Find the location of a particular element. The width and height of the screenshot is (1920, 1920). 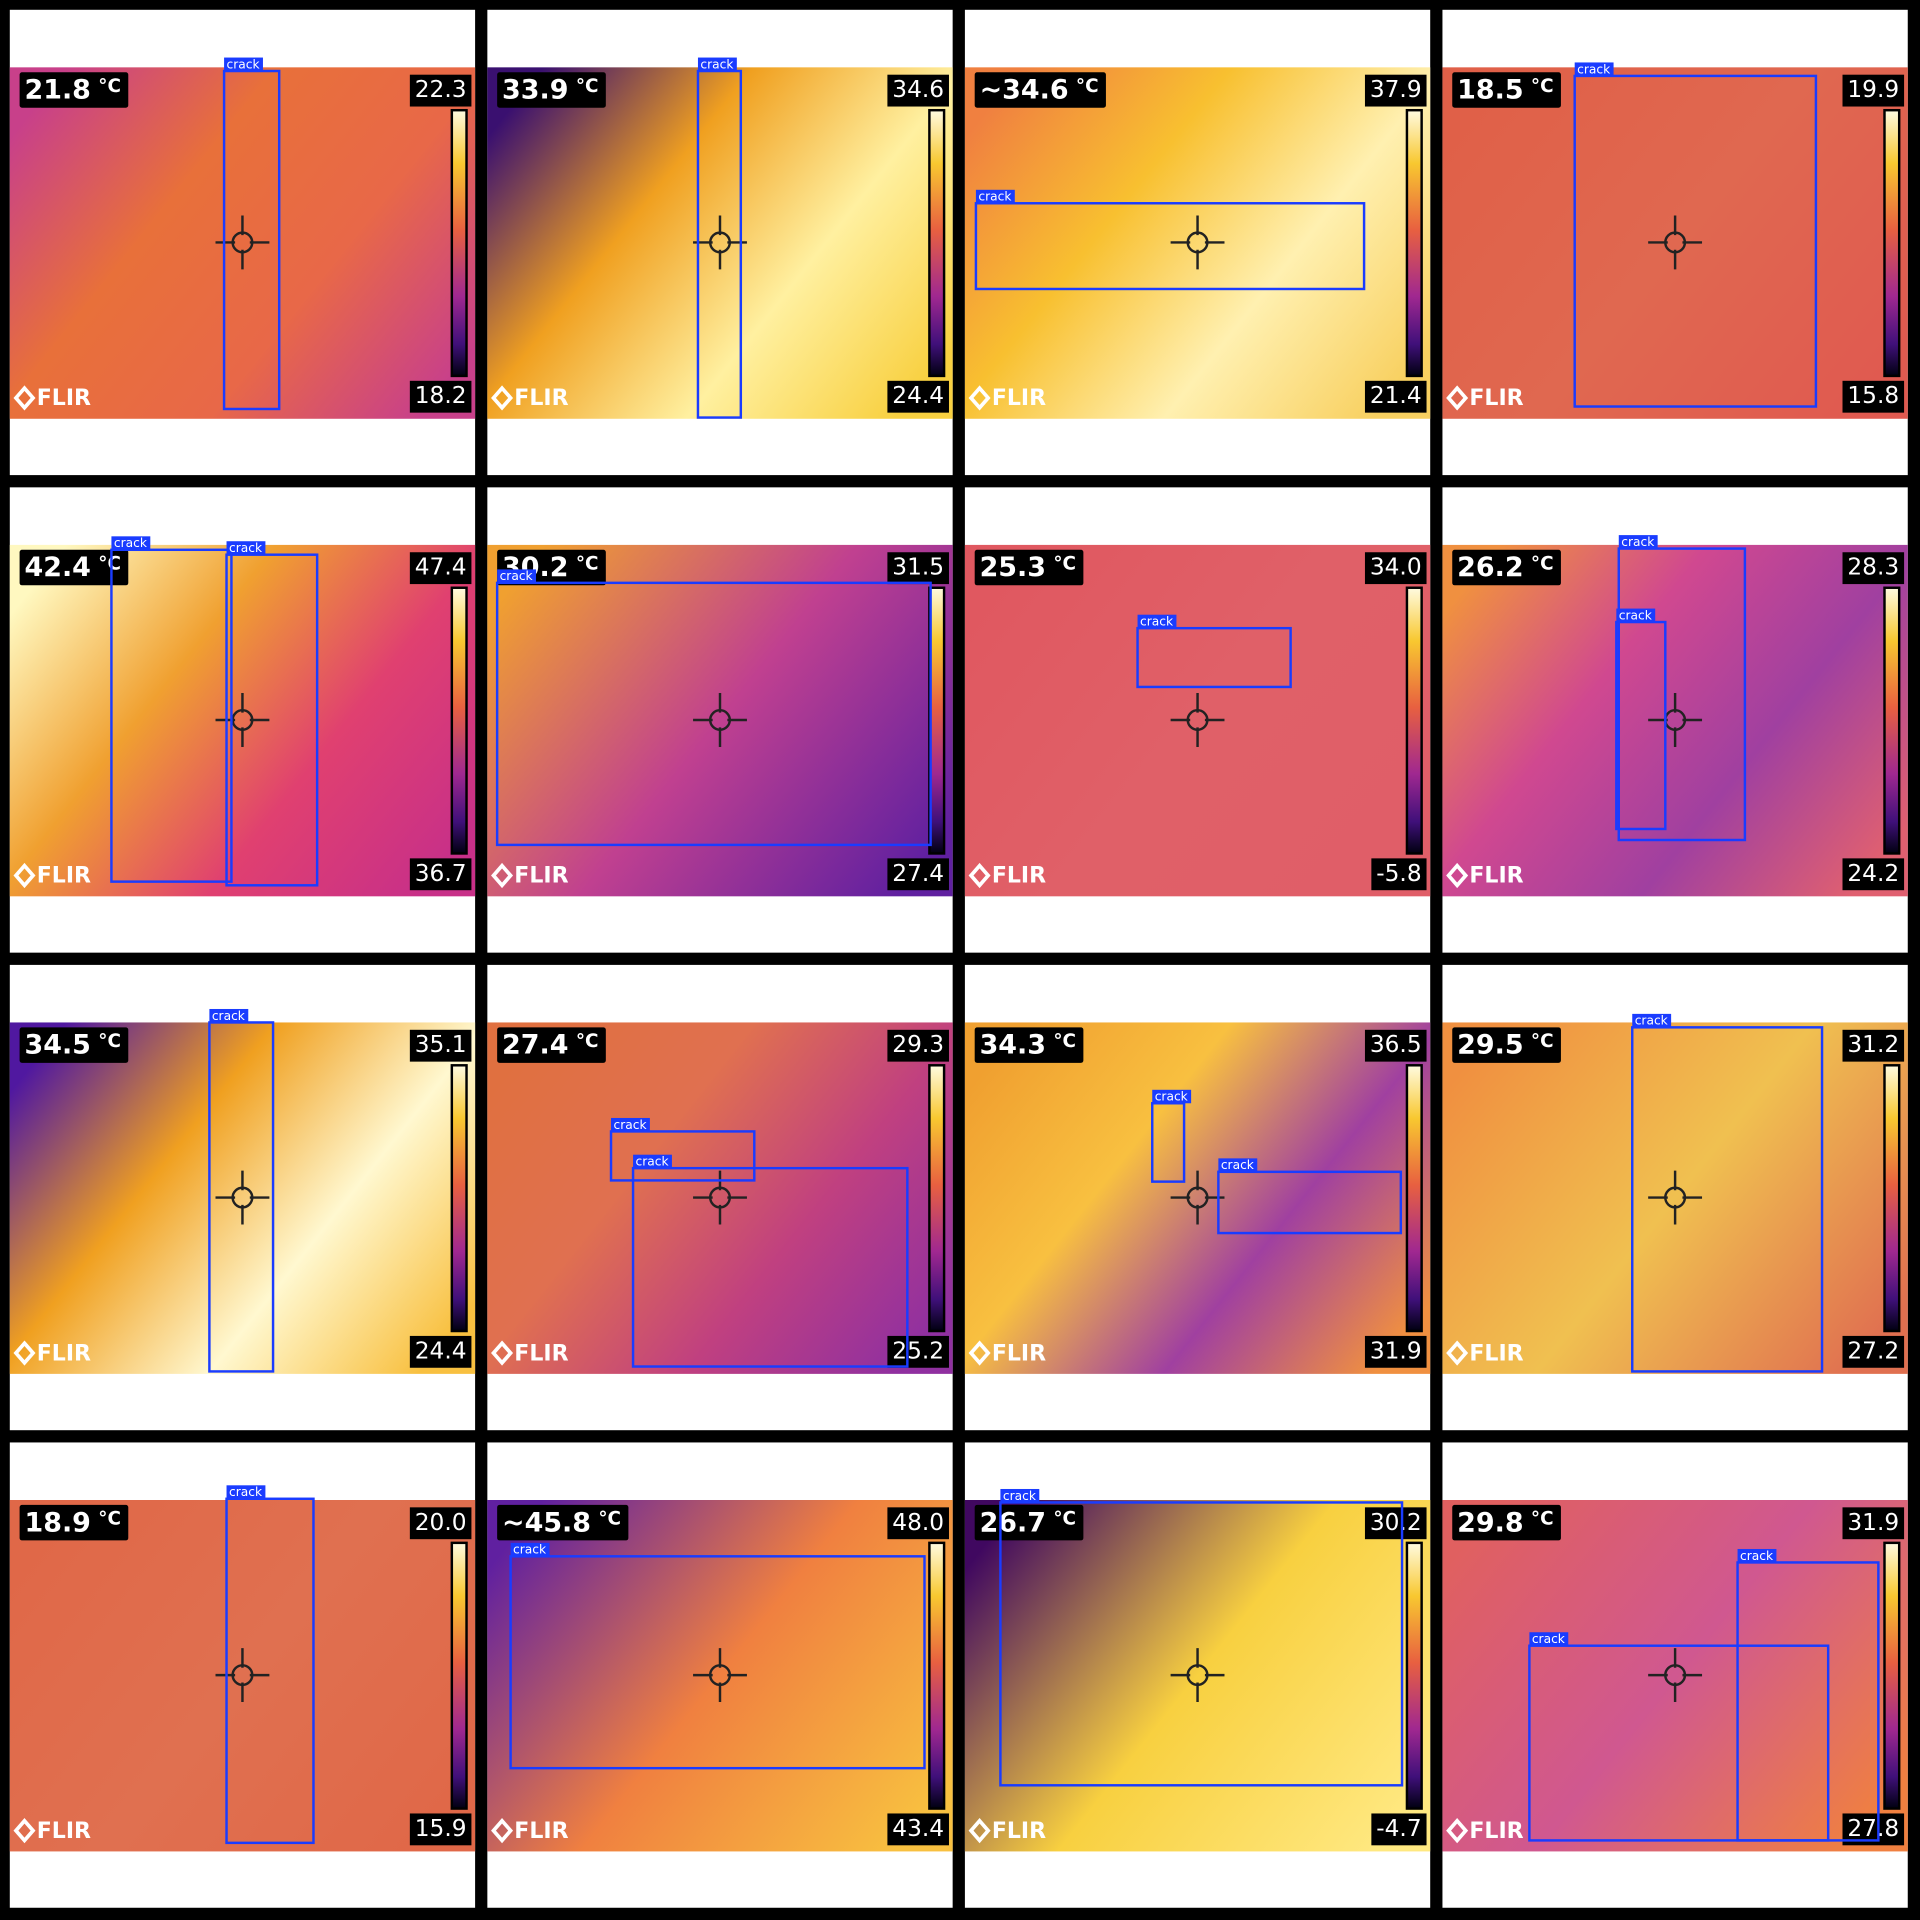

spot-temp: 18.5 °C is located at coordinates (1505, 89).